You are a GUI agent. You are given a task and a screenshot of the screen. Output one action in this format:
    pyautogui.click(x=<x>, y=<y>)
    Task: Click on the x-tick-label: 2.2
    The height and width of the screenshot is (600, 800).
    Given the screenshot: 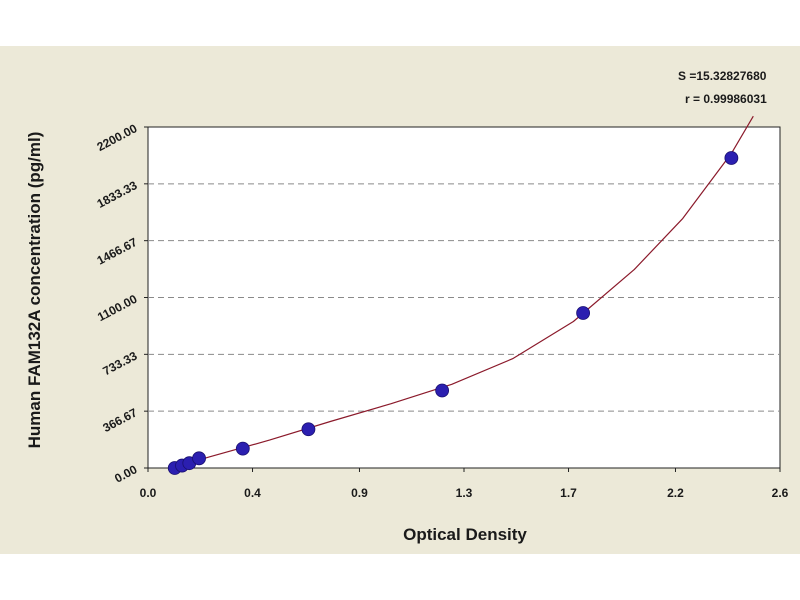 What is the action you would take?
    pyautogui.click(x=675, y=493)
    